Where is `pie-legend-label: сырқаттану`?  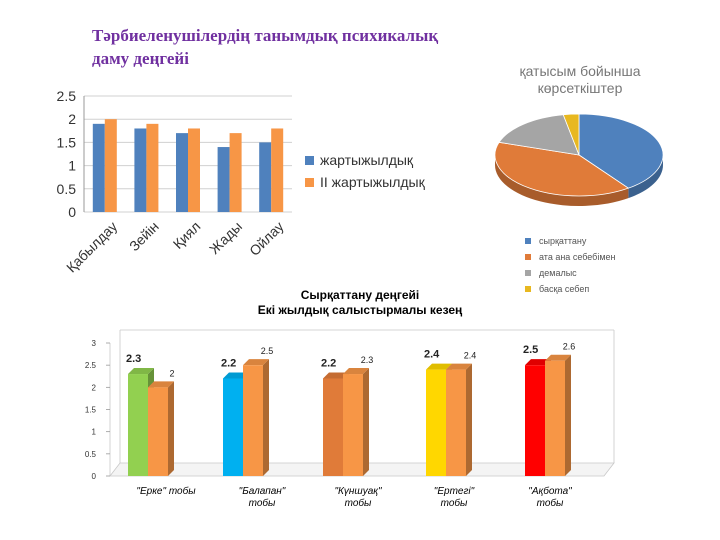 pie-legend-label: сырқаттану is located at coordinates (563, 241).